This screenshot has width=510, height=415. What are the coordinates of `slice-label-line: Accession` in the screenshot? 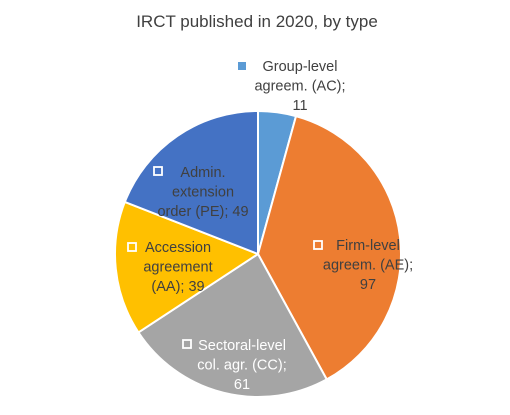 It's located at (178, 248).